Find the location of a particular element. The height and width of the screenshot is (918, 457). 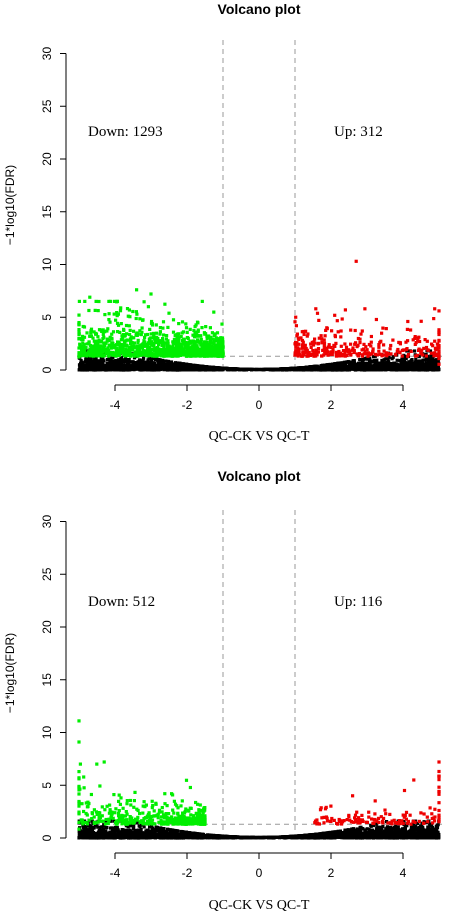

chart-title: Volcano plot is located at coordinates (259, 9).